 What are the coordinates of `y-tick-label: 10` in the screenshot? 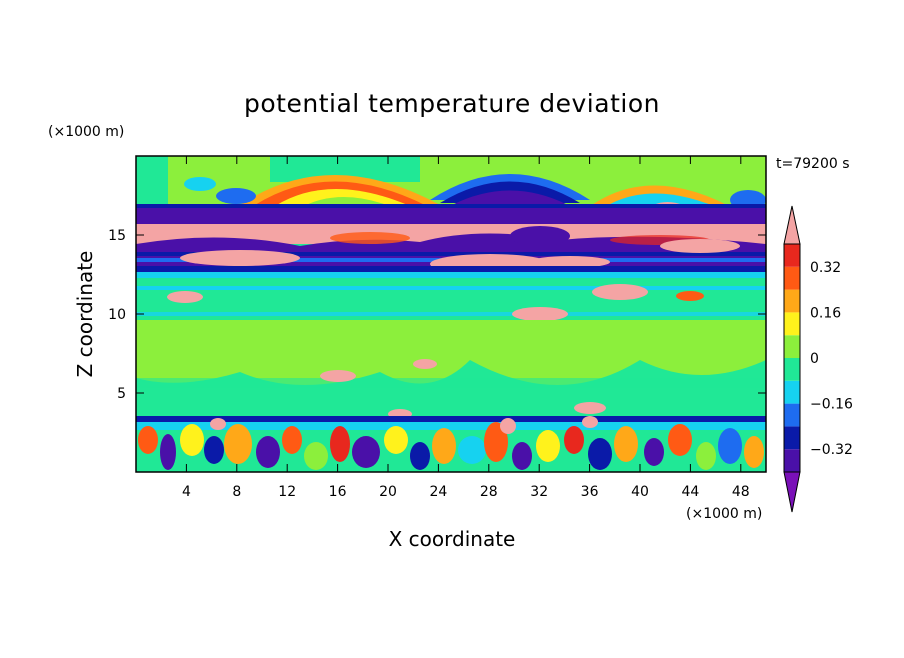 It's located at (117, 315).